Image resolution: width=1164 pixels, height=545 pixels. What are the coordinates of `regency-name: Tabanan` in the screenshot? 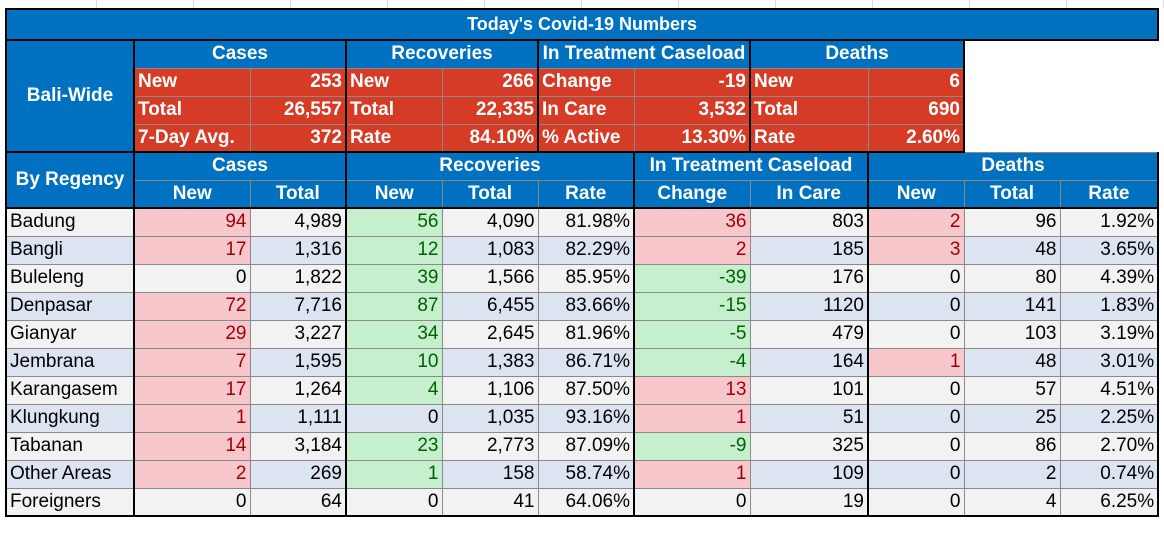 It's located at (70, 446).